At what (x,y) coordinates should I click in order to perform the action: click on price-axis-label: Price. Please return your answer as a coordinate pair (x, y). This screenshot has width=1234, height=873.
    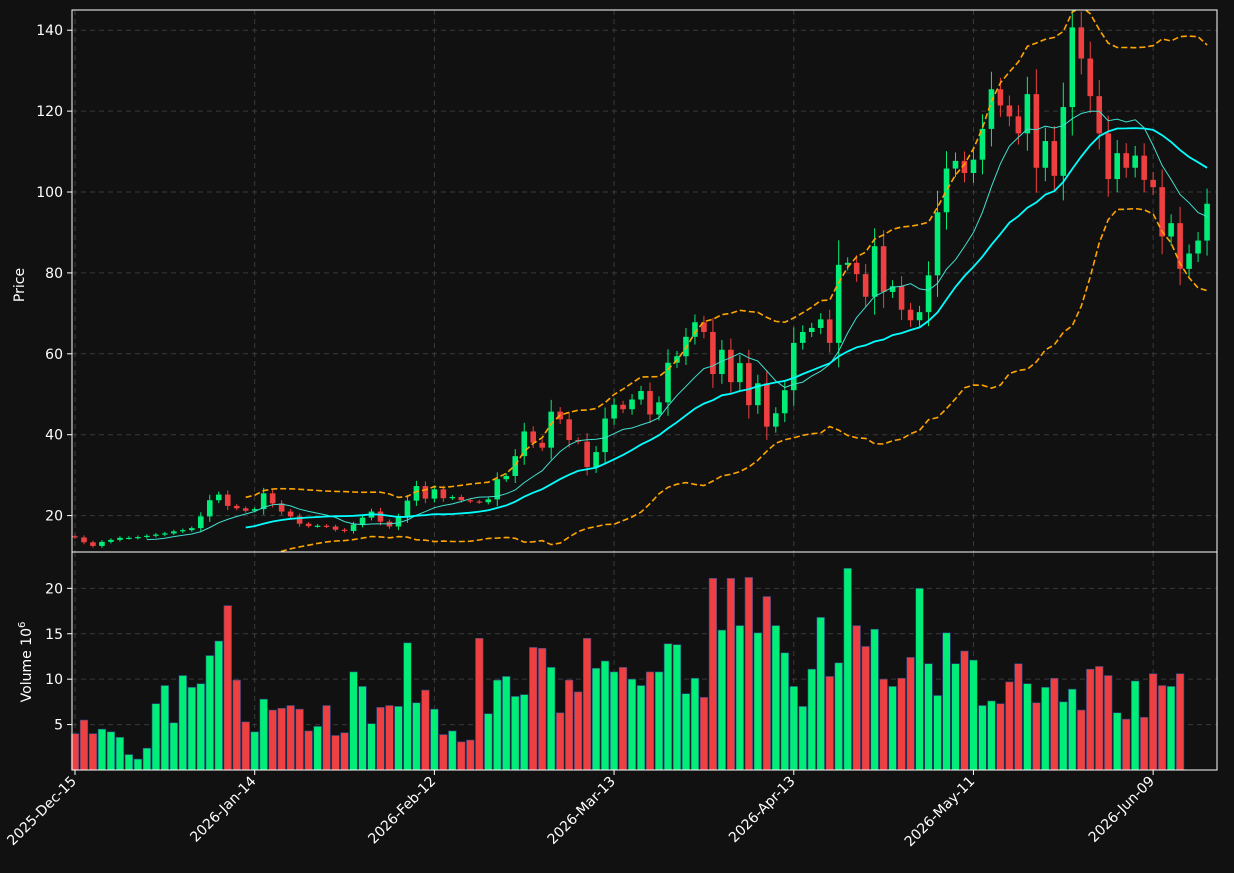
    Looking at the image, I should click on (20, 285).